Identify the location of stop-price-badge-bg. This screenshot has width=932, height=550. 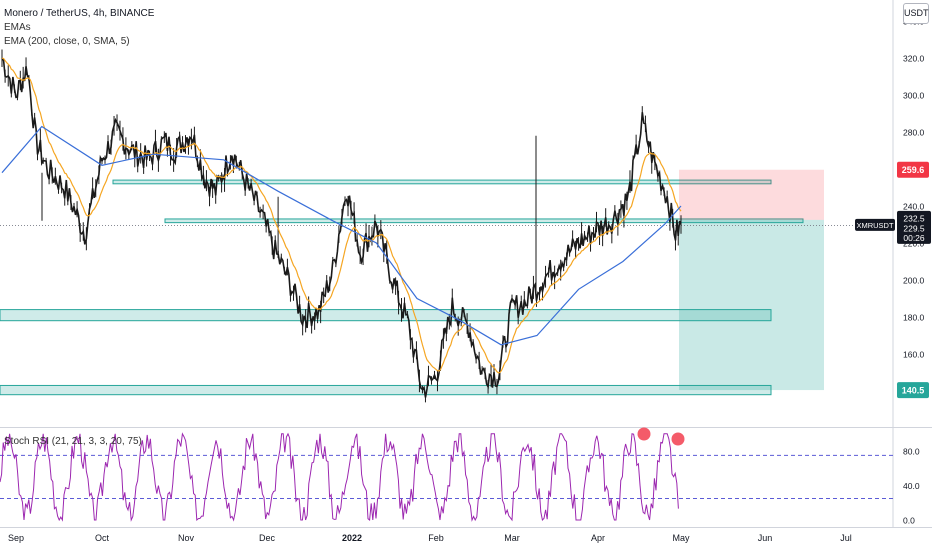
(913, 169).